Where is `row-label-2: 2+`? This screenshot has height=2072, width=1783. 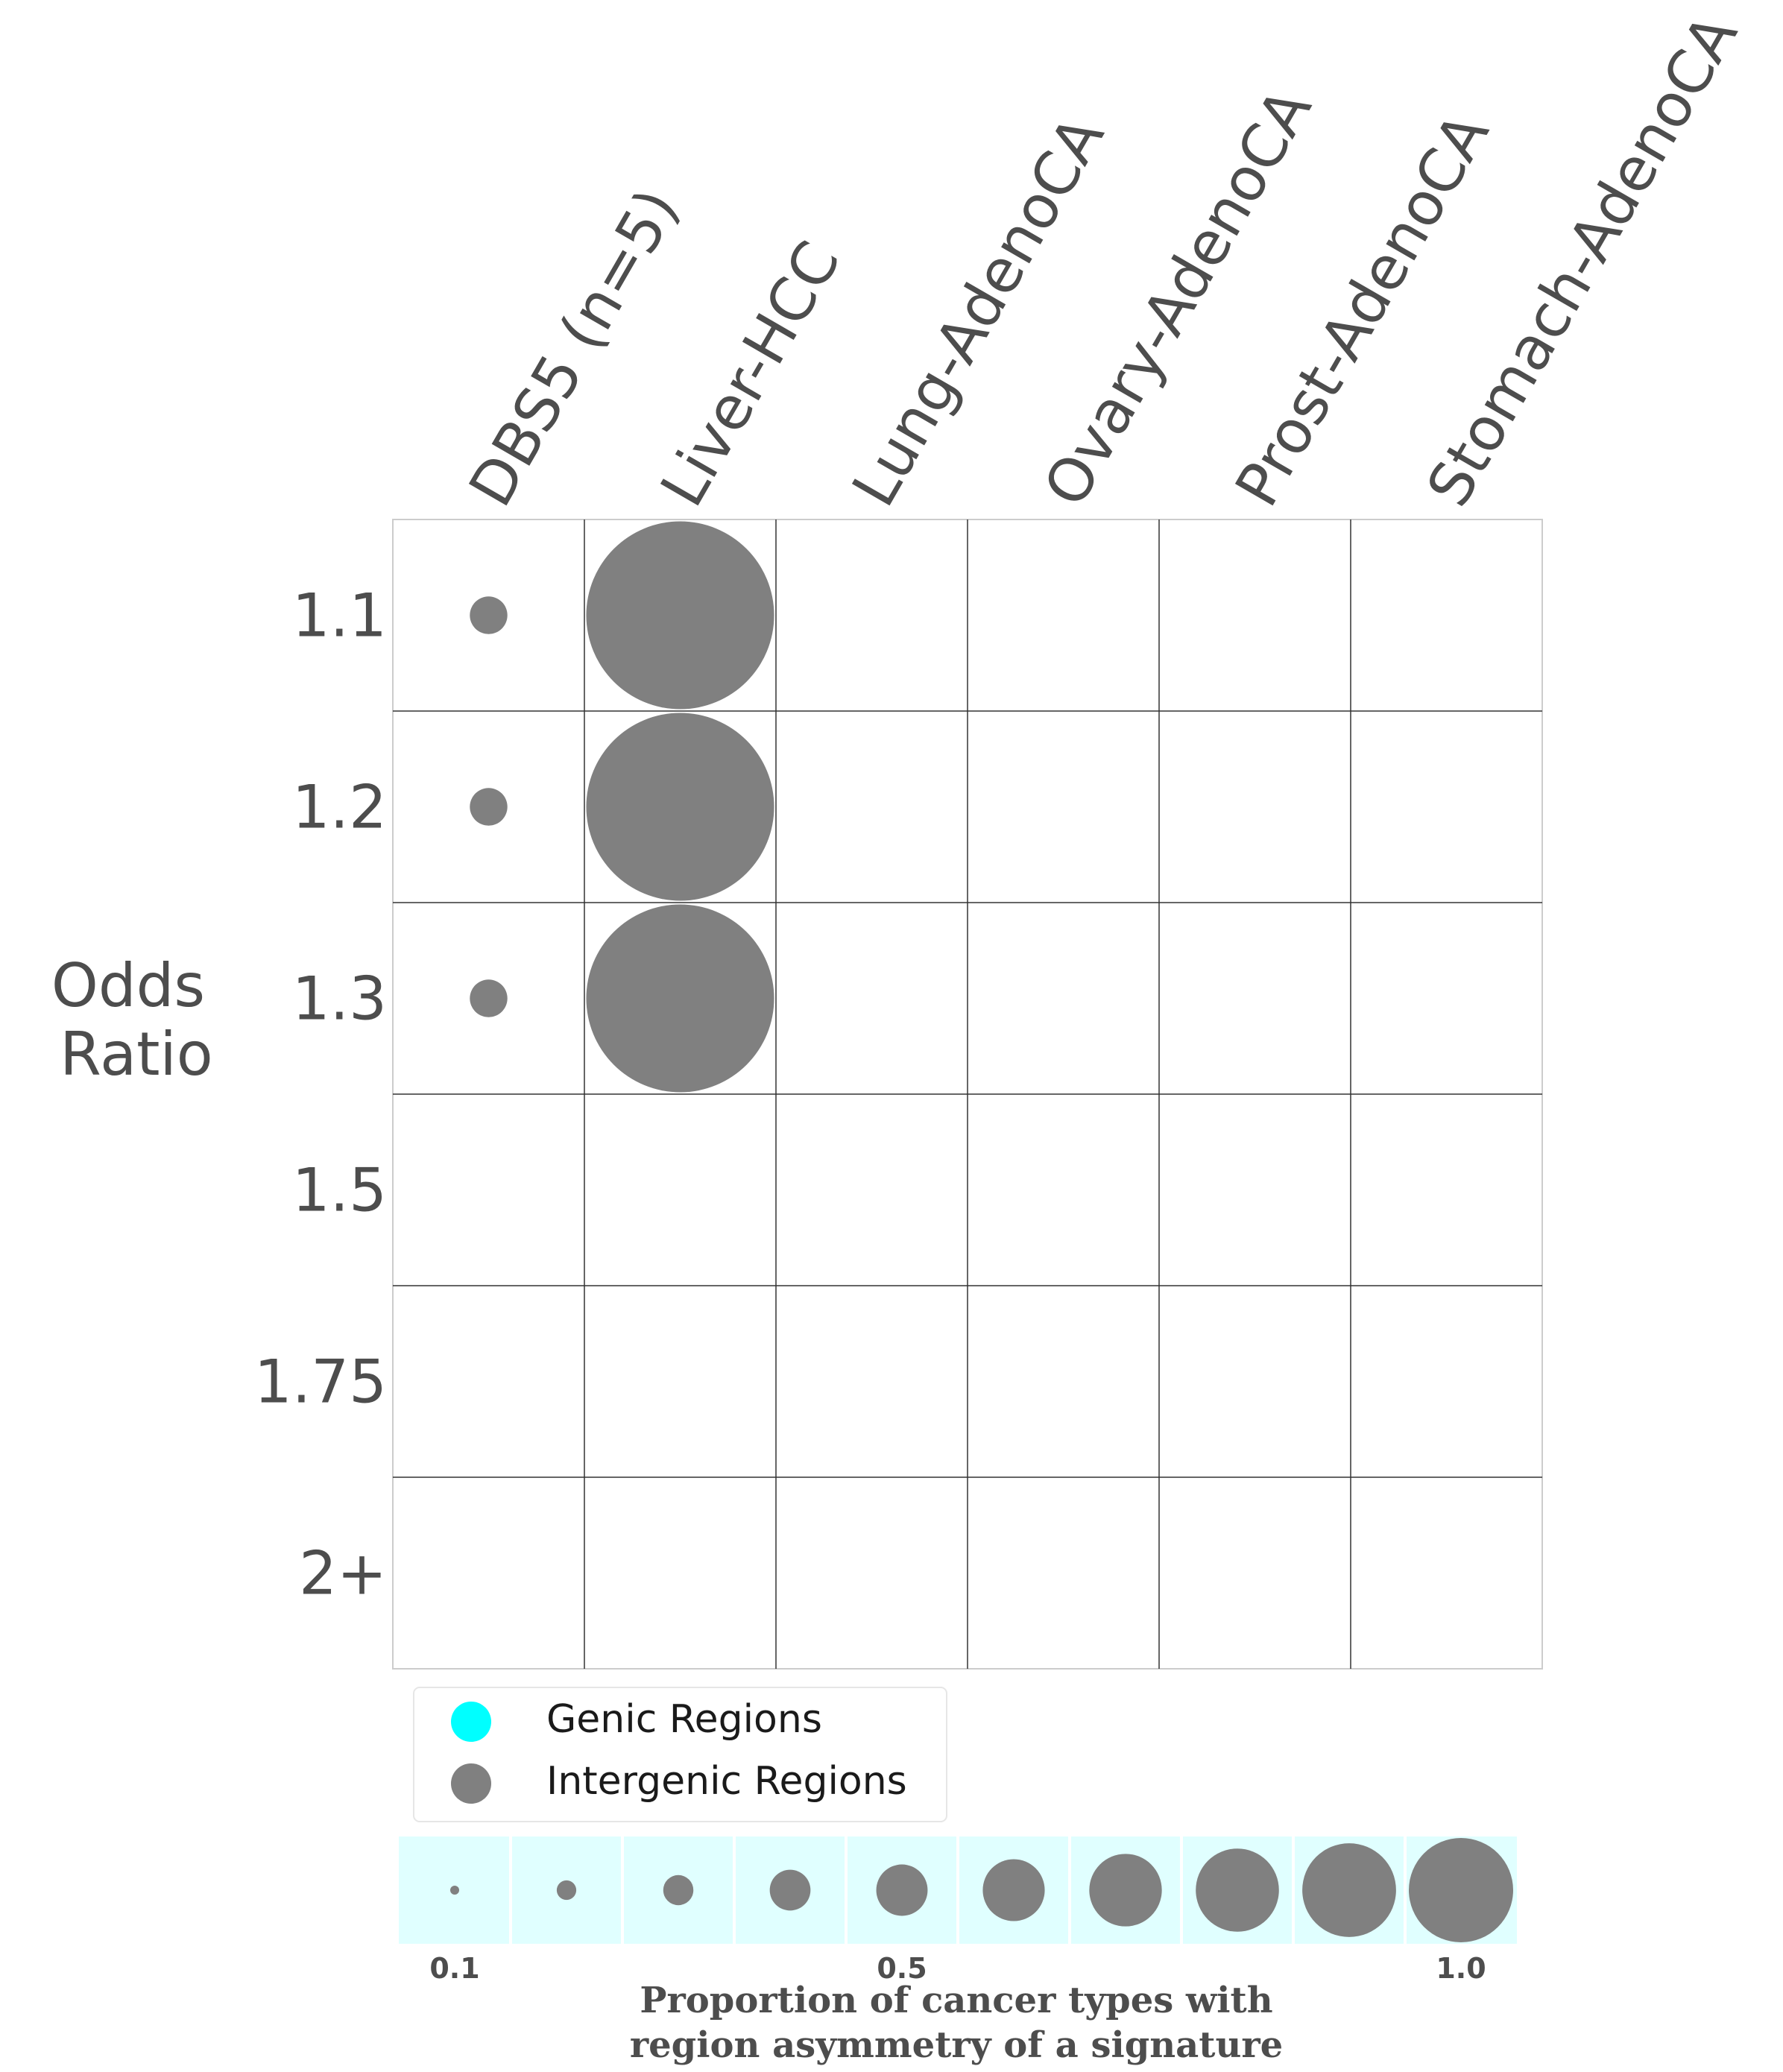 row-label-2: 2+ is located at coordinates (343, 1574).